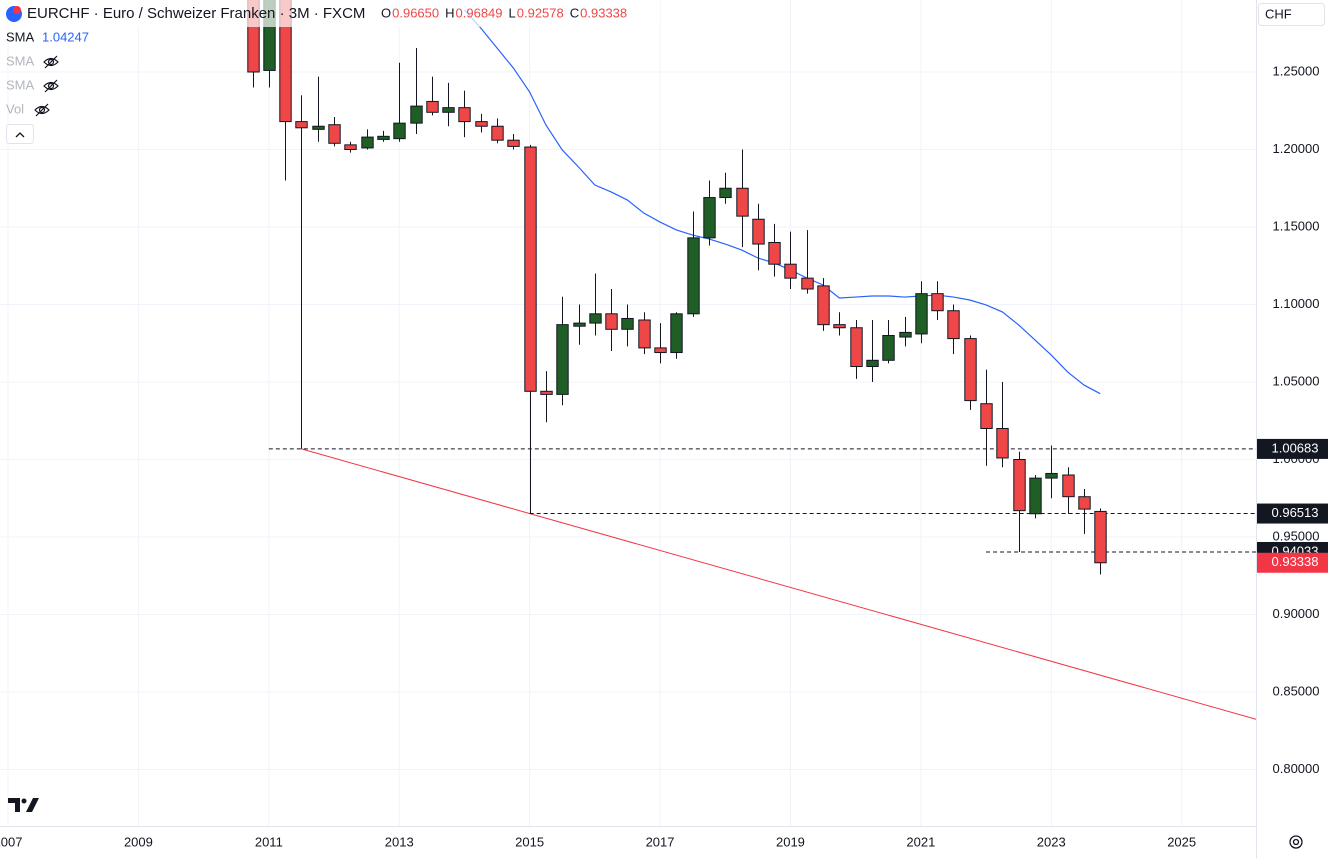 The image size is (1328, 858). Describe the element at coordinates (1296, 842) in the screenshot. I see `settings-button` at that location.